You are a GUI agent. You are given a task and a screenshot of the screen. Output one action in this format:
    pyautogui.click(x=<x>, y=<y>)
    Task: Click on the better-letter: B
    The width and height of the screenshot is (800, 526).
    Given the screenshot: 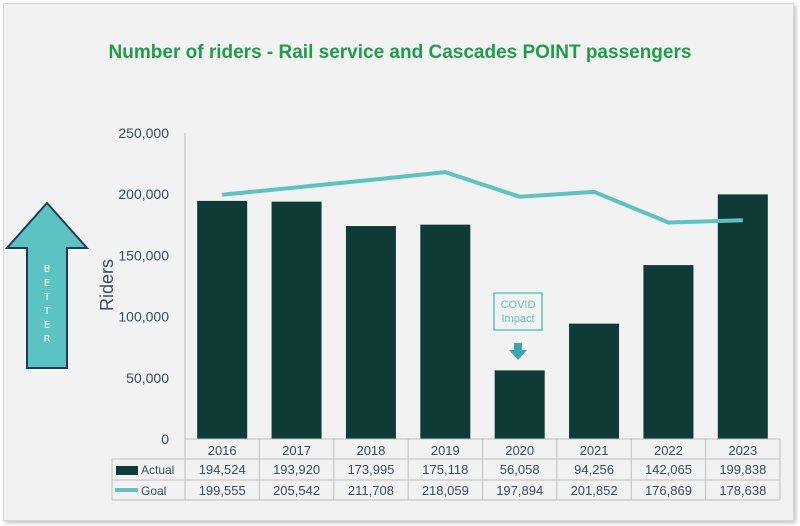 What is the action you would take?
    pyautogui.click(x=47, y=269)
    